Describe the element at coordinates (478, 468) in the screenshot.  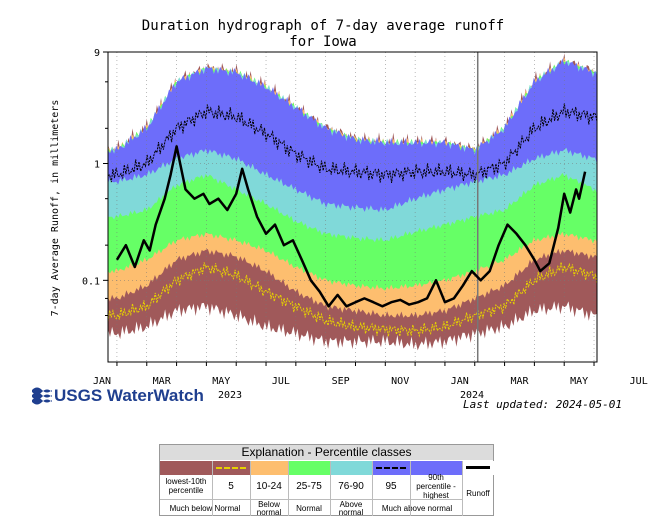
I see `swatch-runoff-line` at that location.